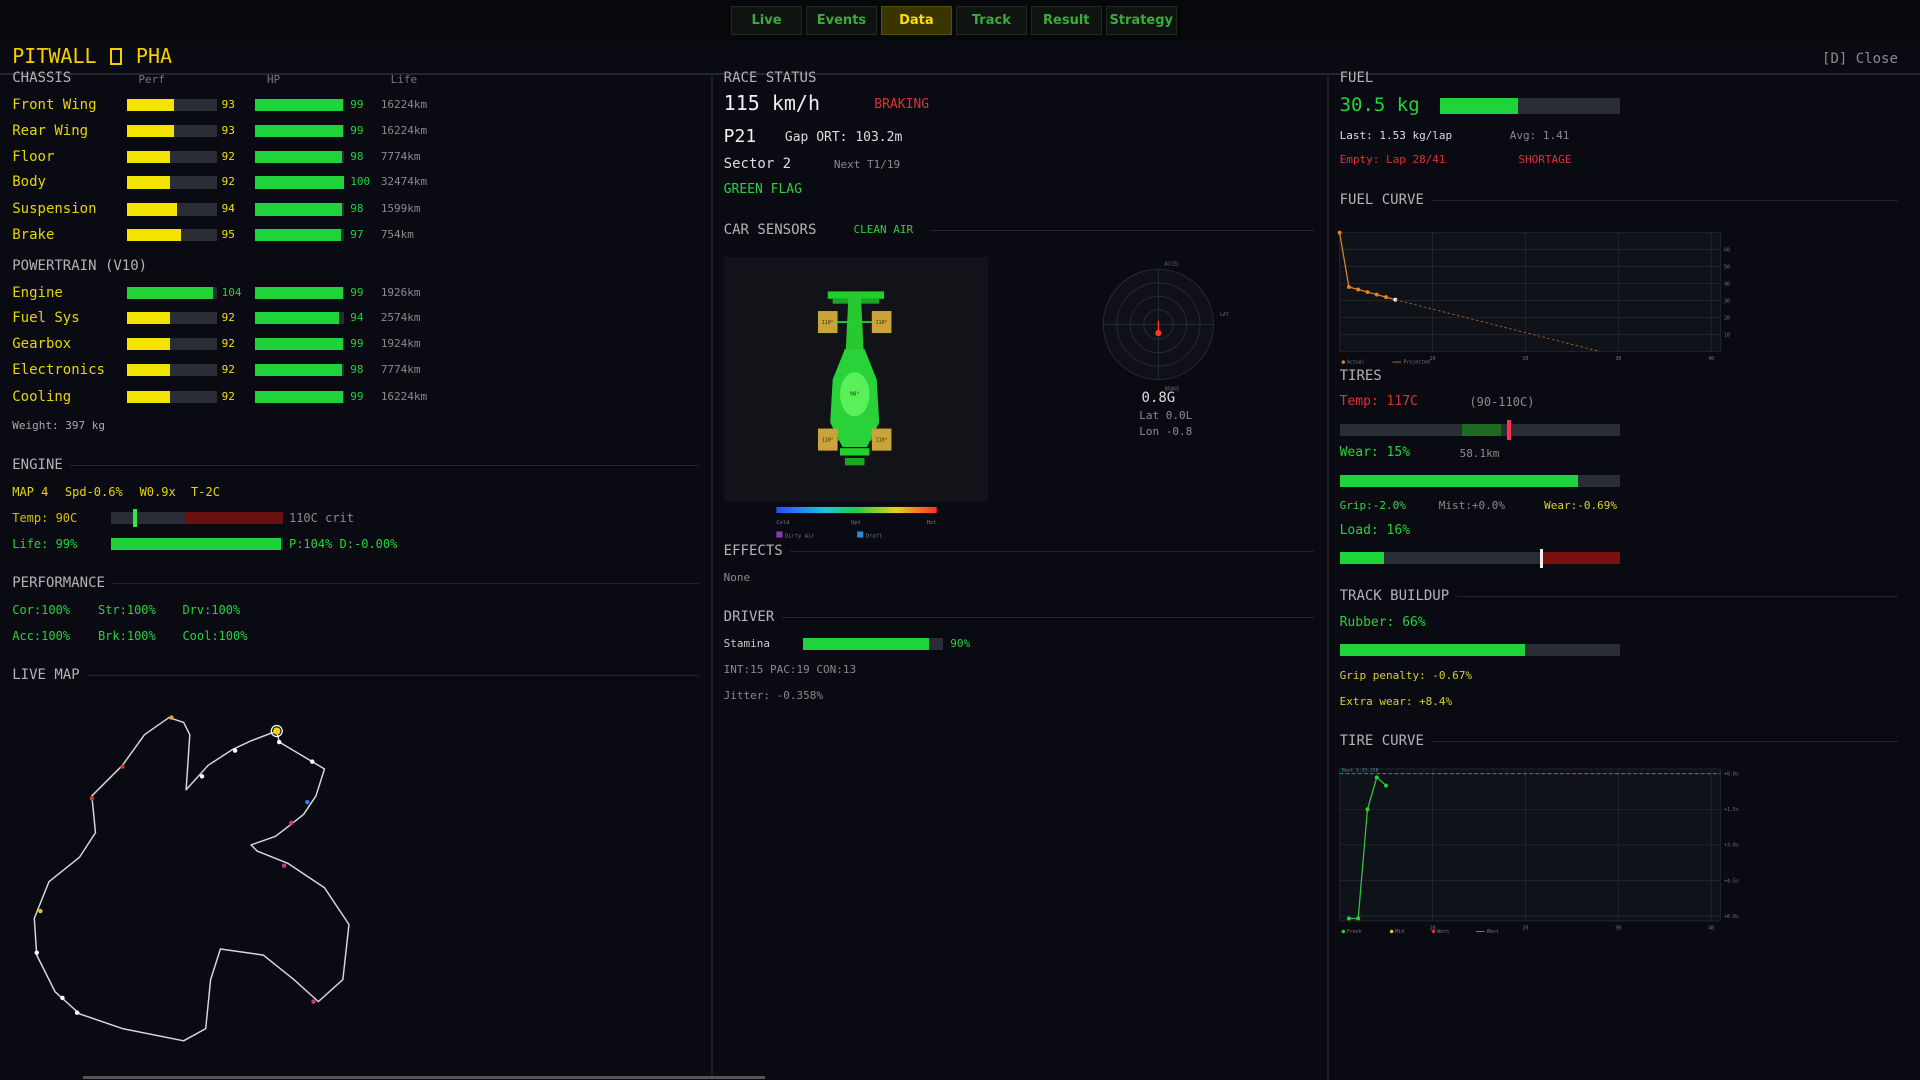  What do you see at coordinates (50, 131) in the screenshot?
I see `component-name: Rear Wing` at bounding box center [50, 131].